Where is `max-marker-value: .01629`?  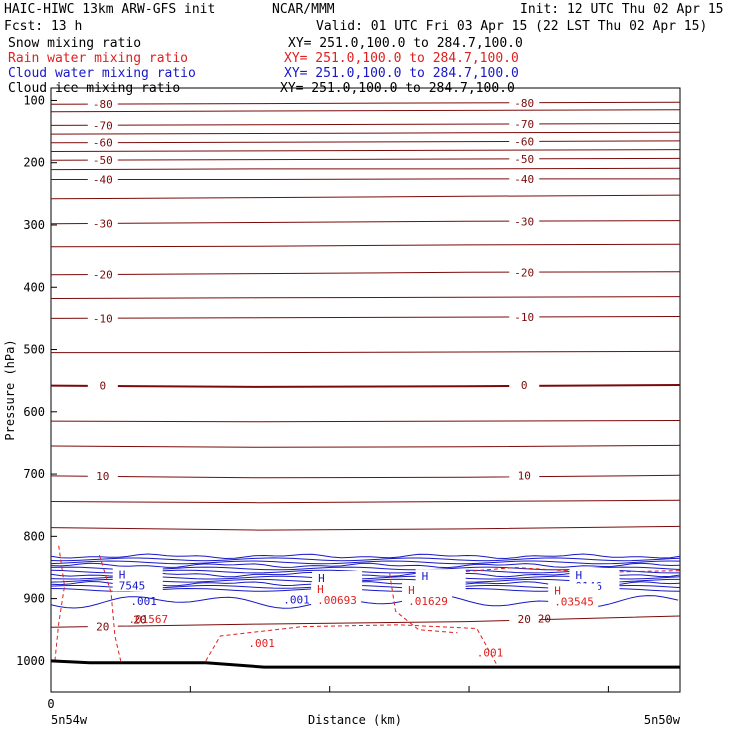 max-marker-value: .01629 is located at coordinates (428, 601).